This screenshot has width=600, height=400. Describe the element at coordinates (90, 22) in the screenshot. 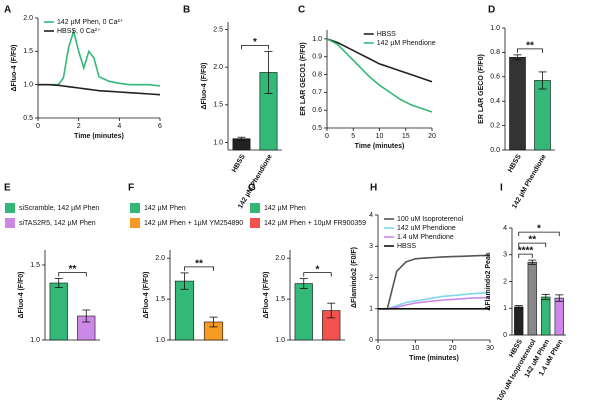

I see `legend-label: 142 µM Phen, 0 Ca²⁺` at that location.